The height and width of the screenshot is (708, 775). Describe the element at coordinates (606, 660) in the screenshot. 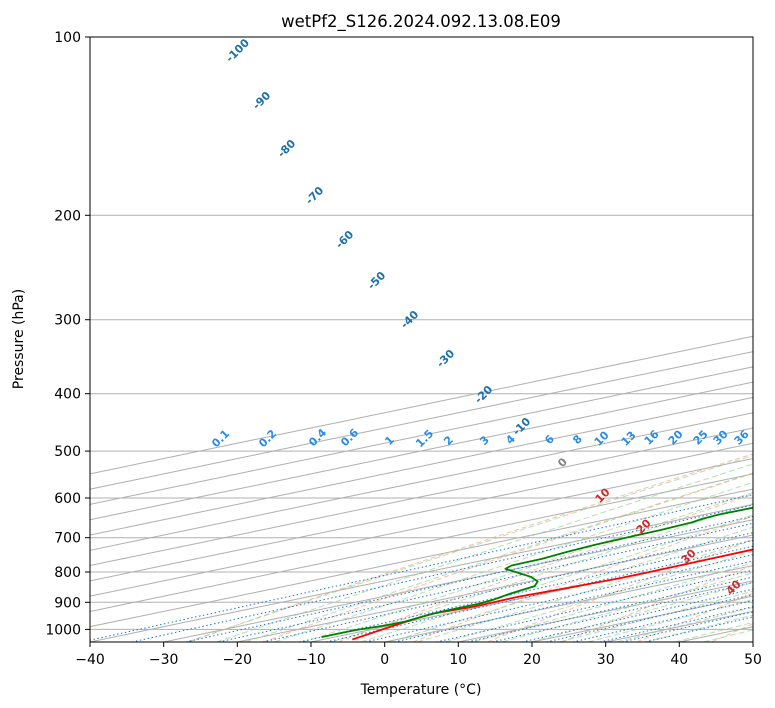

I see `x-tick-label: 30` at that location.